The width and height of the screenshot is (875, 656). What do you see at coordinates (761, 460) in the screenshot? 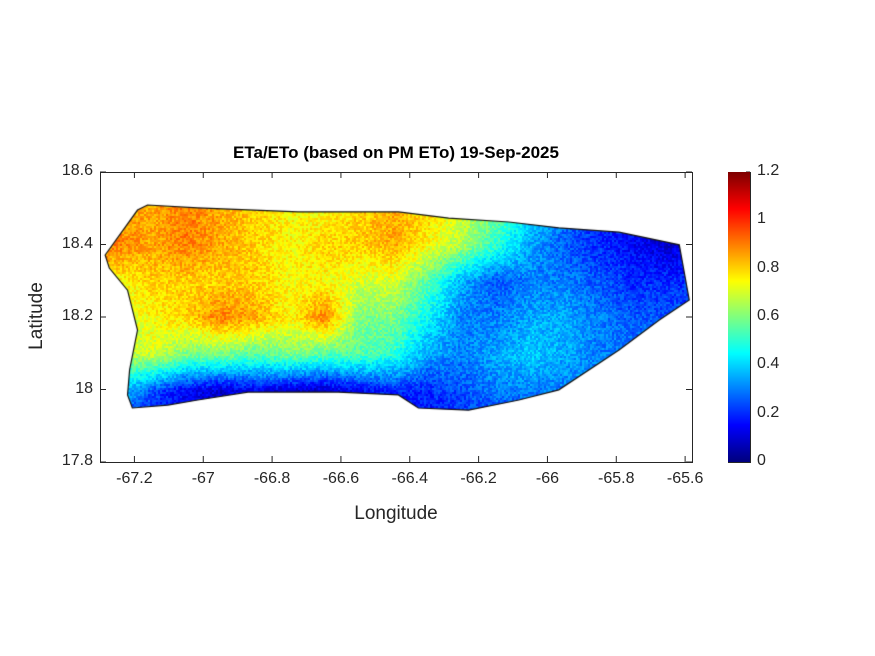
I see `colorbar-tick-label: 0` at bounding box center [761, 460].